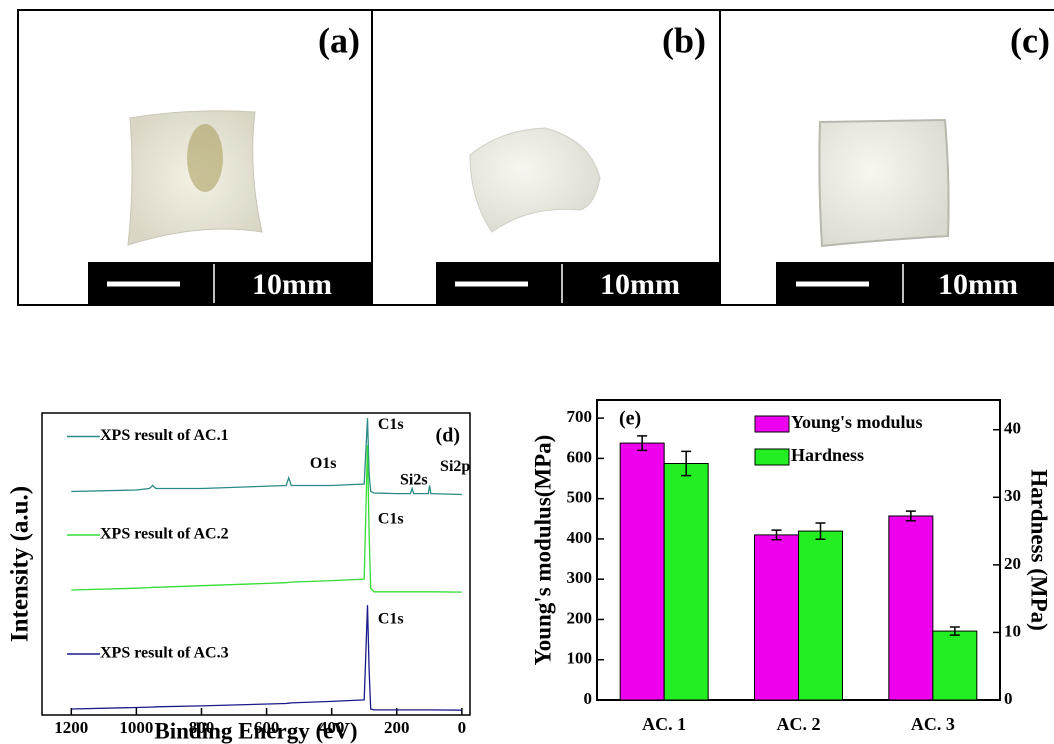 Image resolution: width=1054 pixels, height=744 pixels. What do you see at coordinates (580, 617) in the screenshot?
I see `y-tick-label: 200` at bounding box center [580, 617].